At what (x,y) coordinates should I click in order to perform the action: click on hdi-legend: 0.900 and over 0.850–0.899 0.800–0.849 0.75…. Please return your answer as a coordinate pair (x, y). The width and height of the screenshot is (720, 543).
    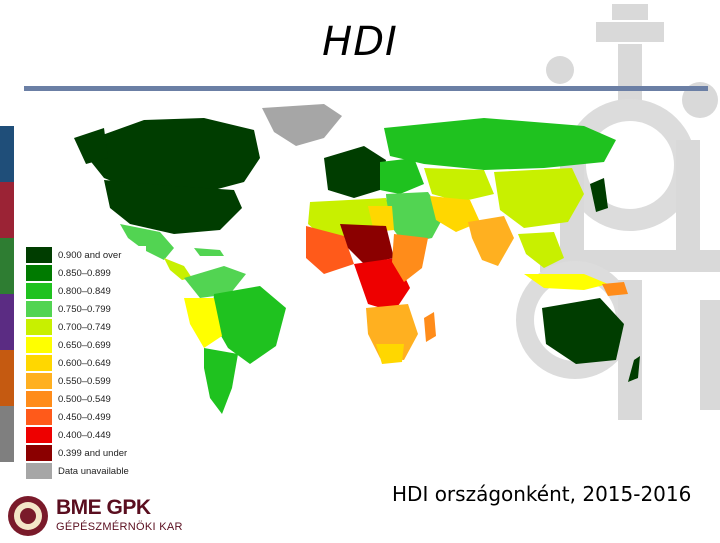
    Looking at the image, I should click on (86, 363).